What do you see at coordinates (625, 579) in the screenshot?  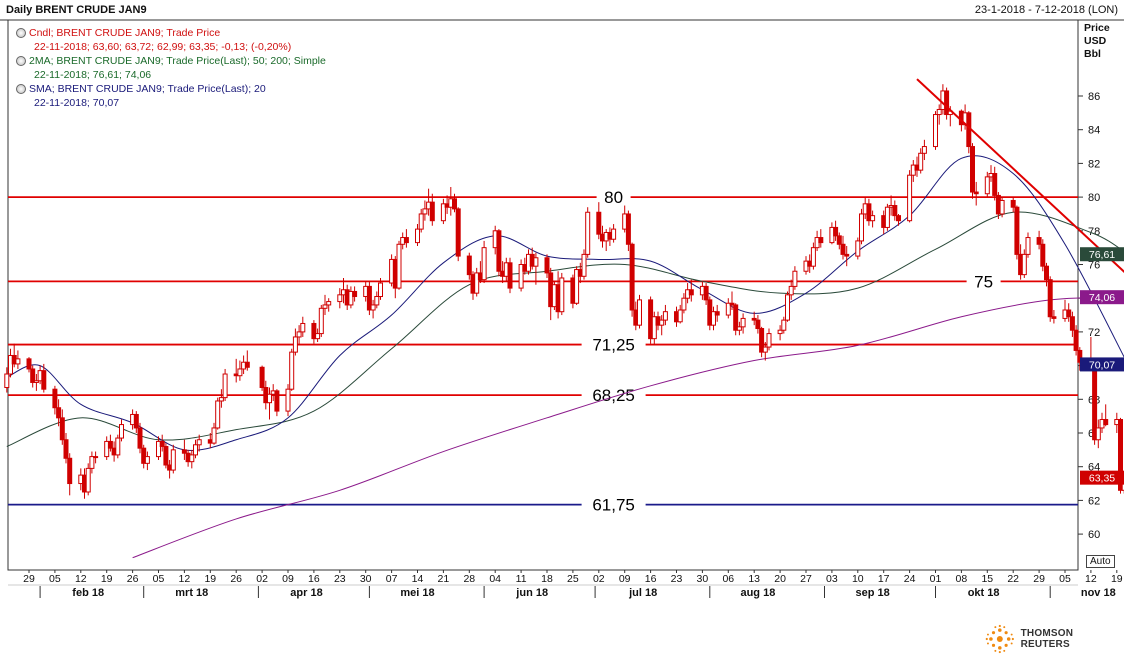 I see `x-axis-day-label: 09` at bounding box center [625, 579].